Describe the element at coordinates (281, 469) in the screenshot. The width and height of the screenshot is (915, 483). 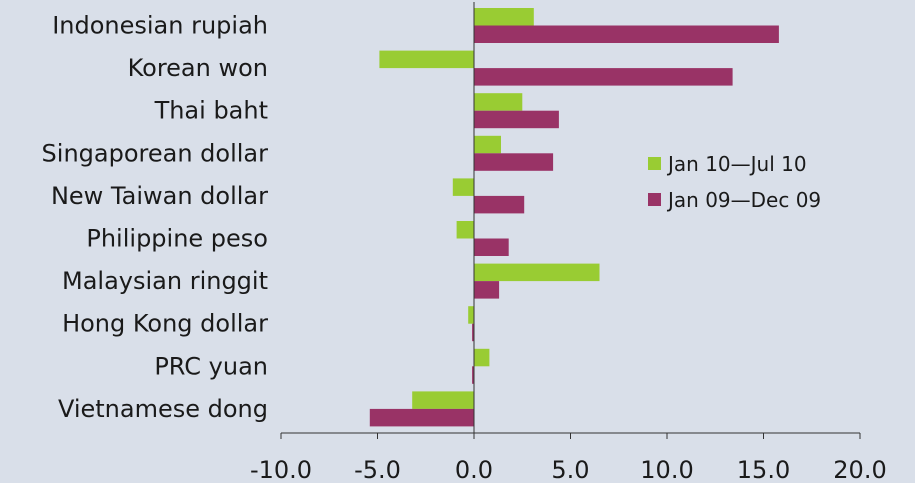
I see `tick-label: -10.0` at that location.